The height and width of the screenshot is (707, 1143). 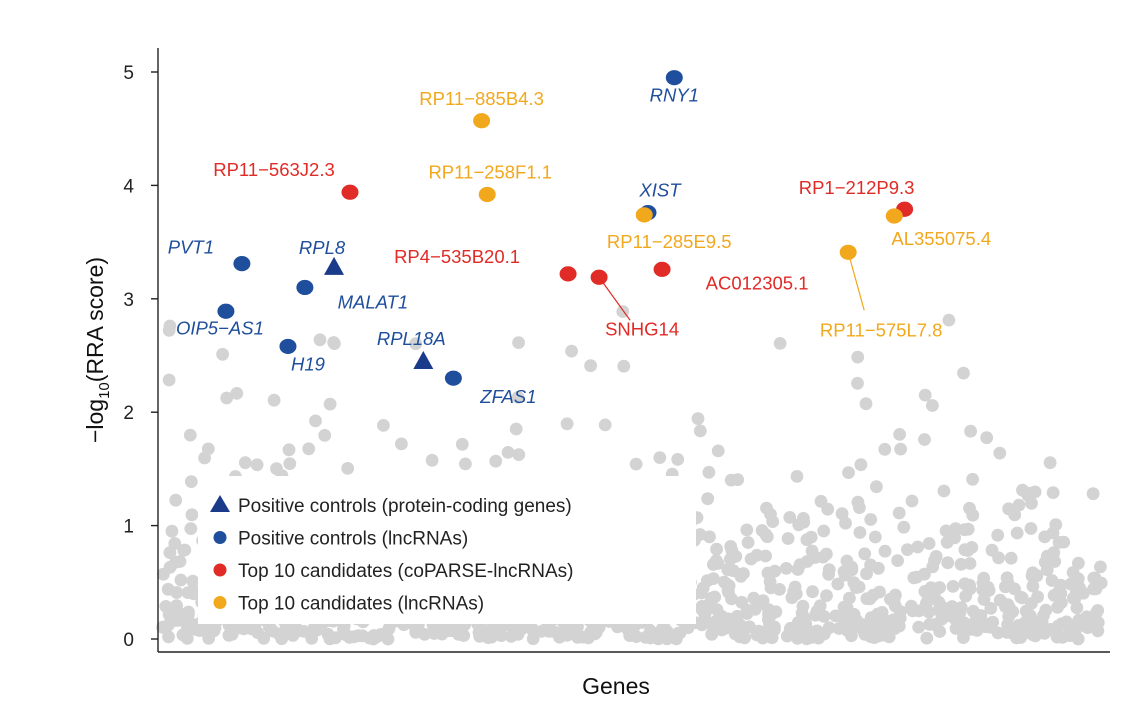 I want to click on point-PVT1, so click(x=242, y=264).